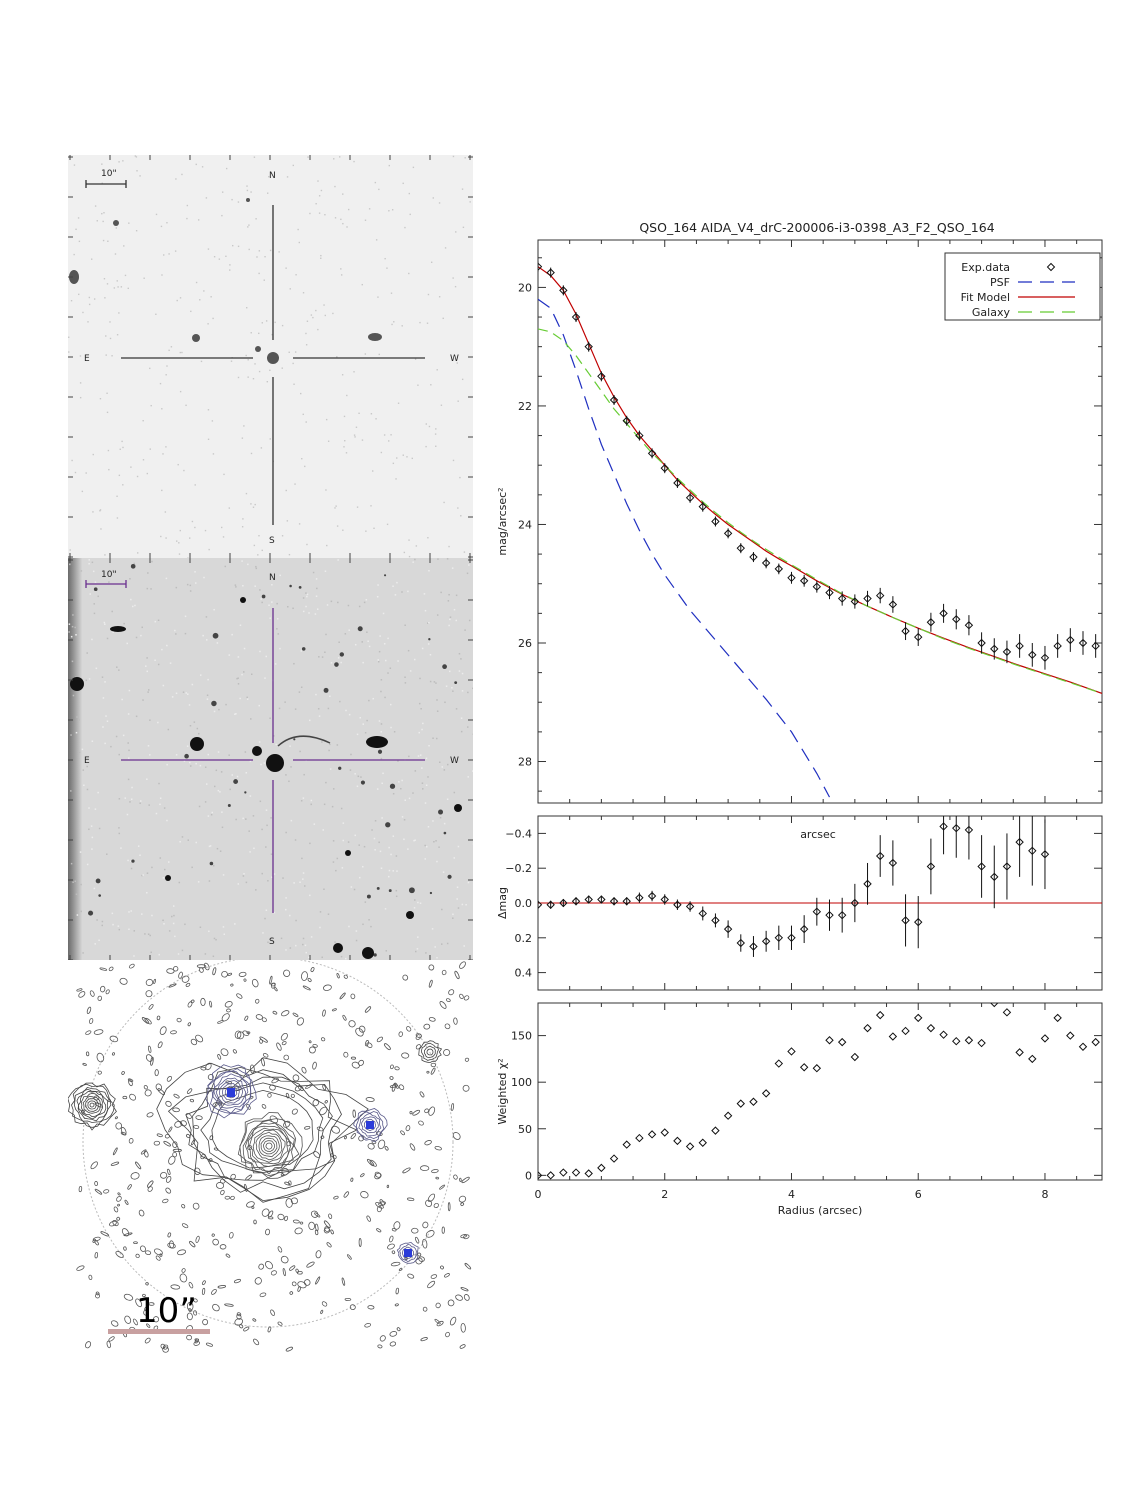 The height and width of the screenshot is (1500, 1125). I want to click on y-tick-label: 0.4, so click(524, 973).